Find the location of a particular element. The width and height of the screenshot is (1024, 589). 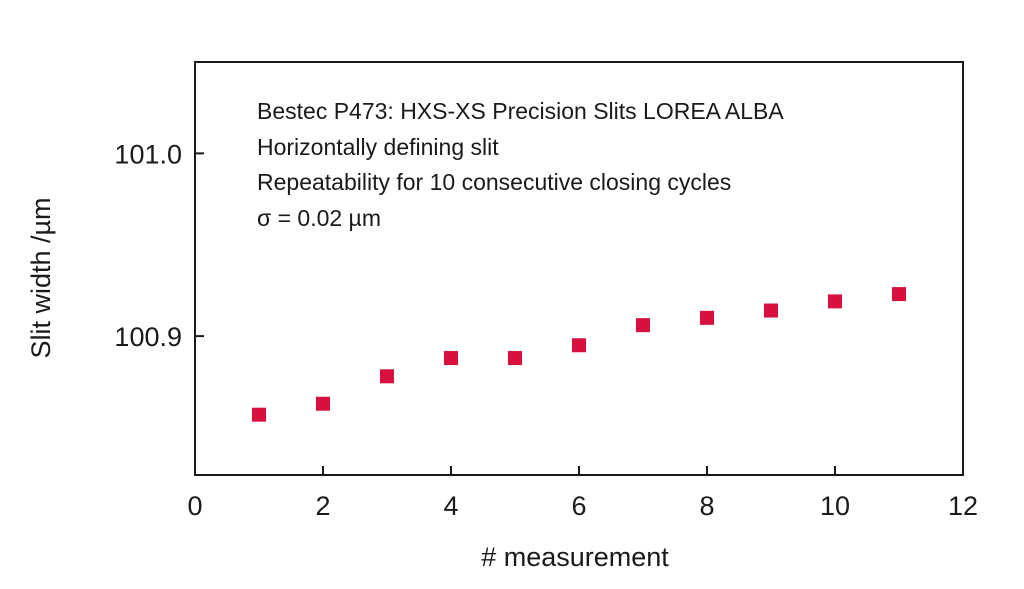

x-tick-label: 6 is located at coordinates (578, 506).